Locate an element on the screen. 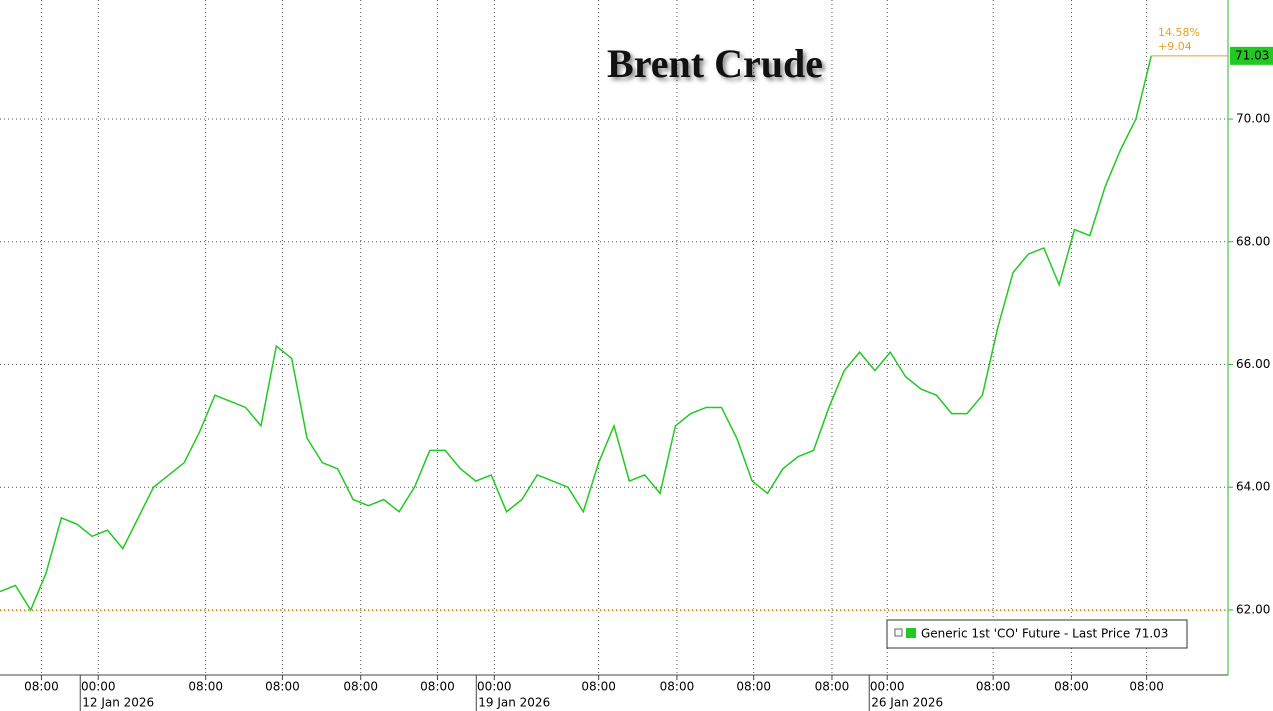  legend-toggle is located at coordinates (898, 632).